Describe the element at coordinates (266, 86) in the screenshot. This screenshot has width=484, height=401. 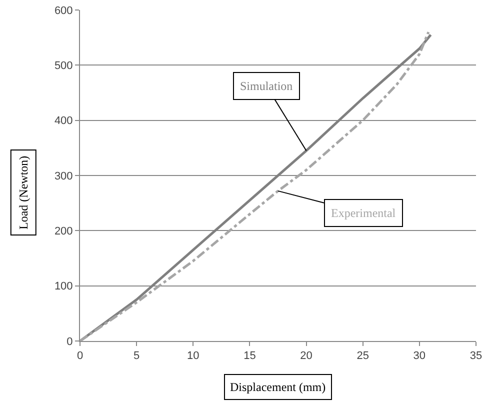
I see `text: Simulation` at that location.